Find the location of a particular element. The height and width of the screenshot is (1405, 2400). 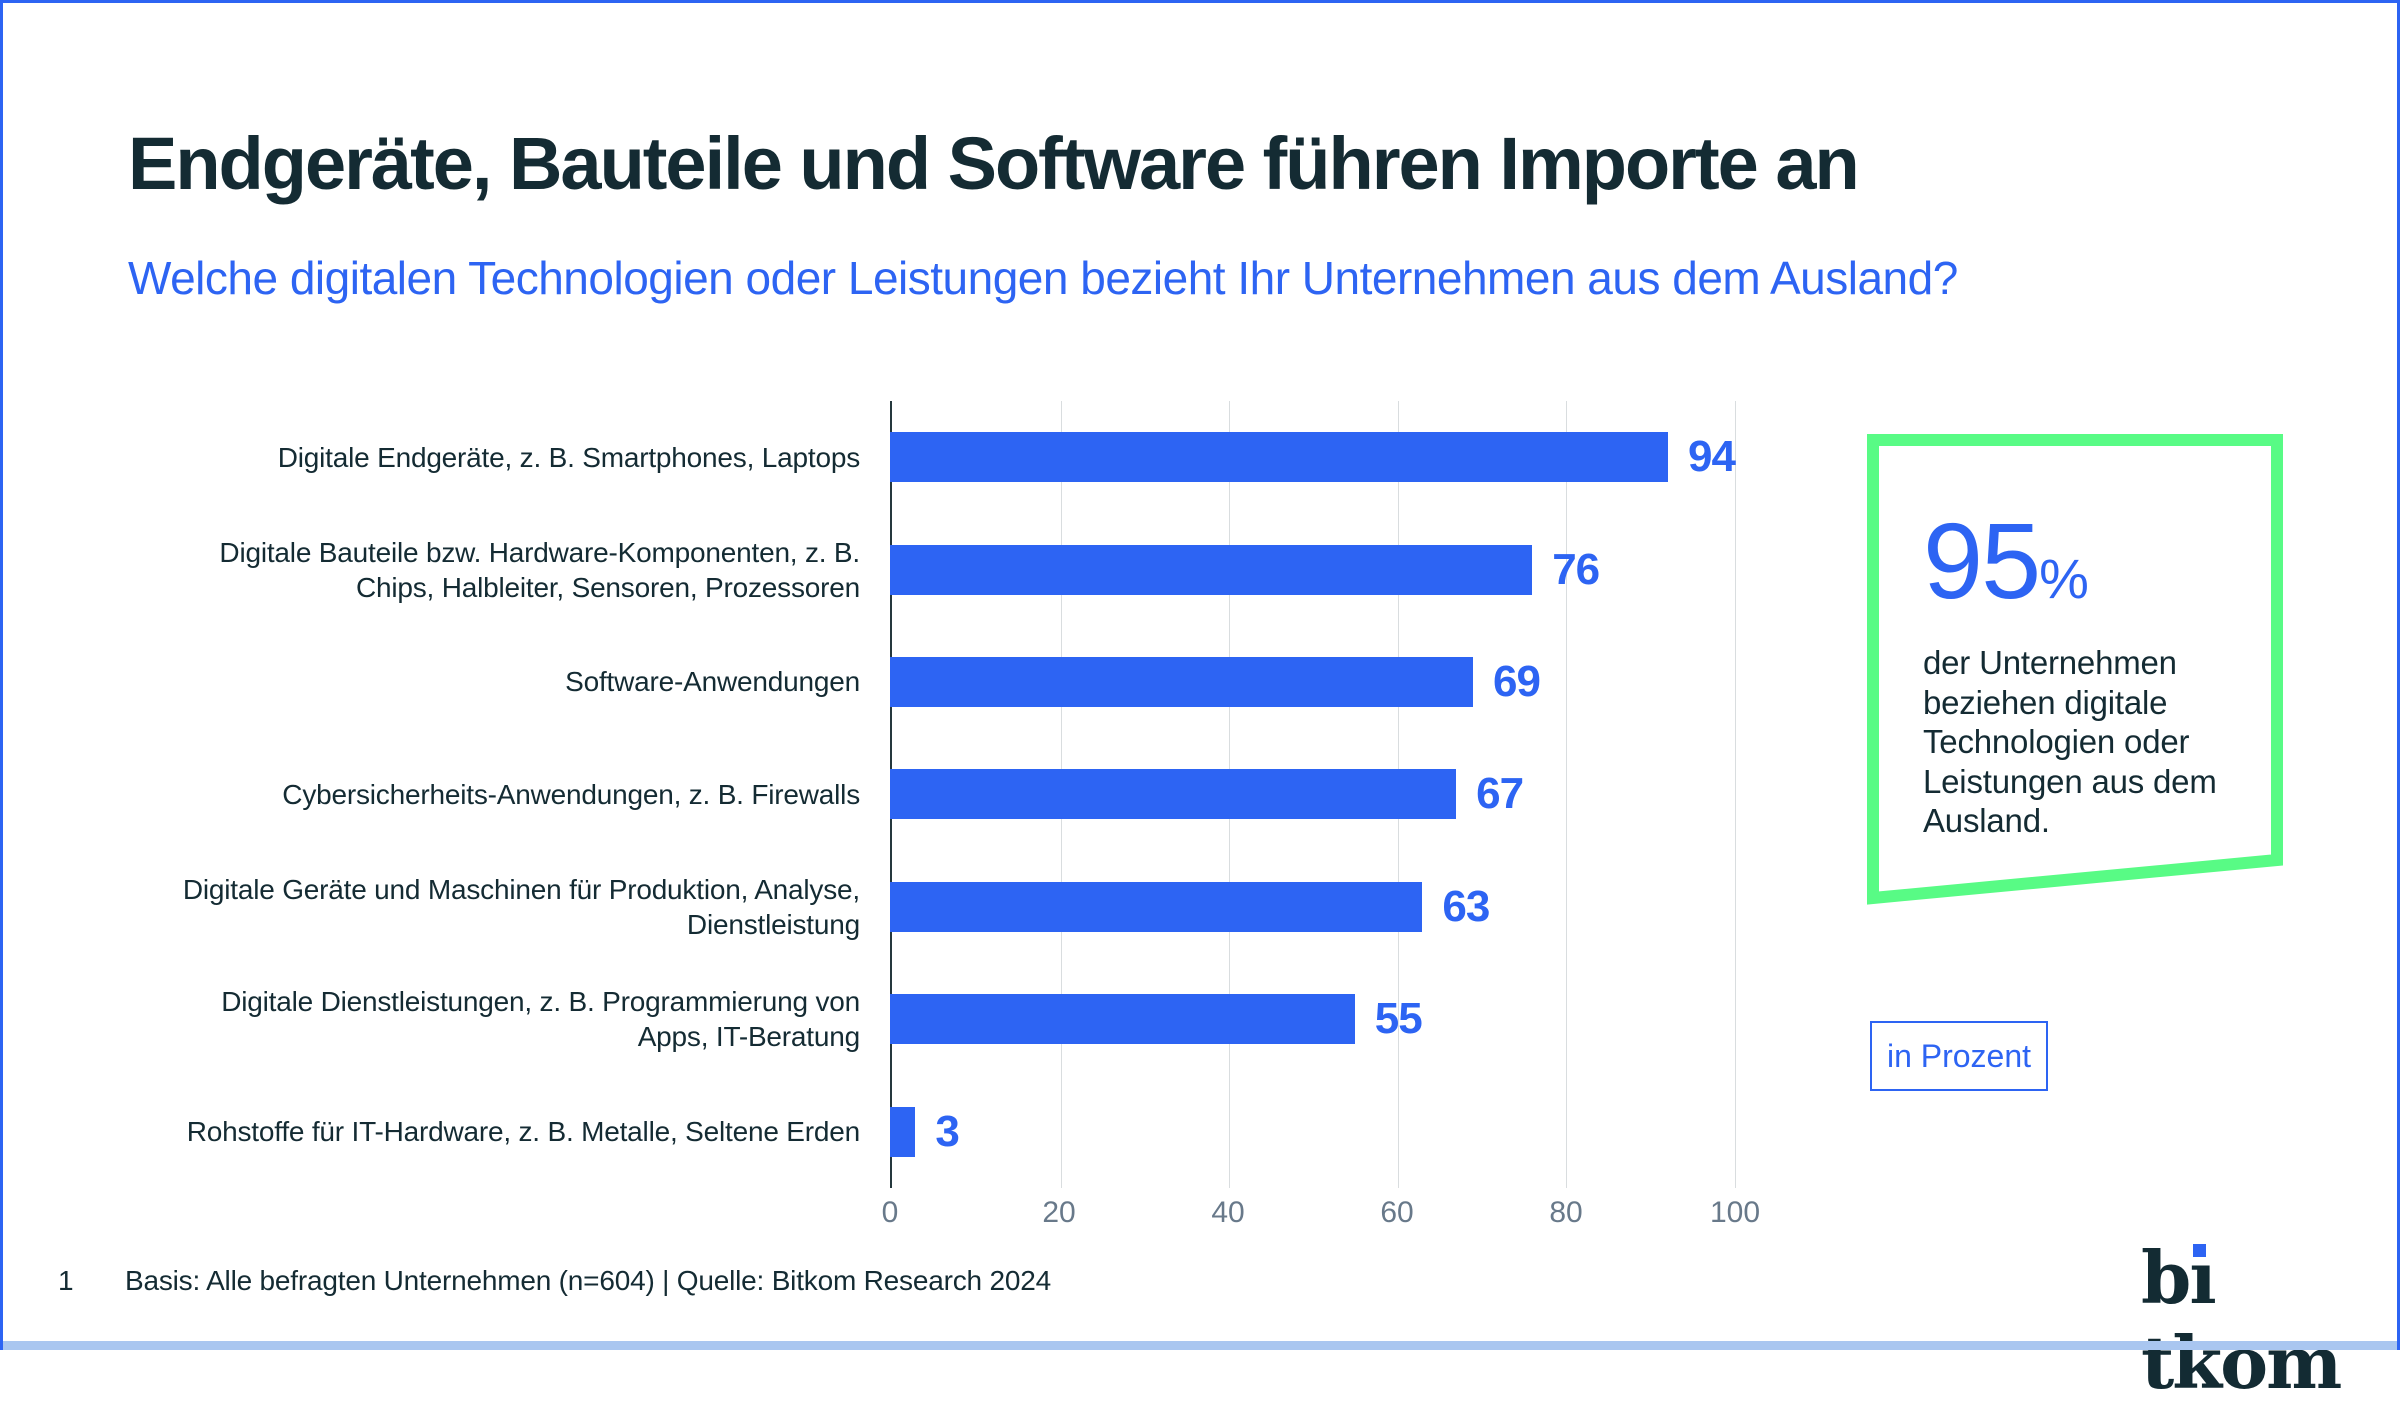

bar-track: 67 is located at coordinates (1312, 794).